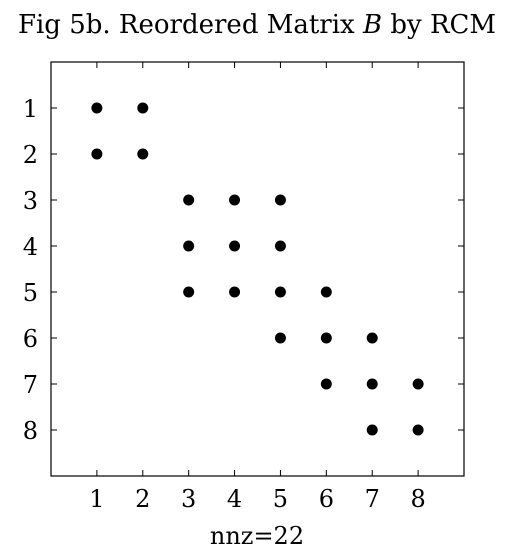  I want to click on x-tick-label: 5, so click(280, 499).